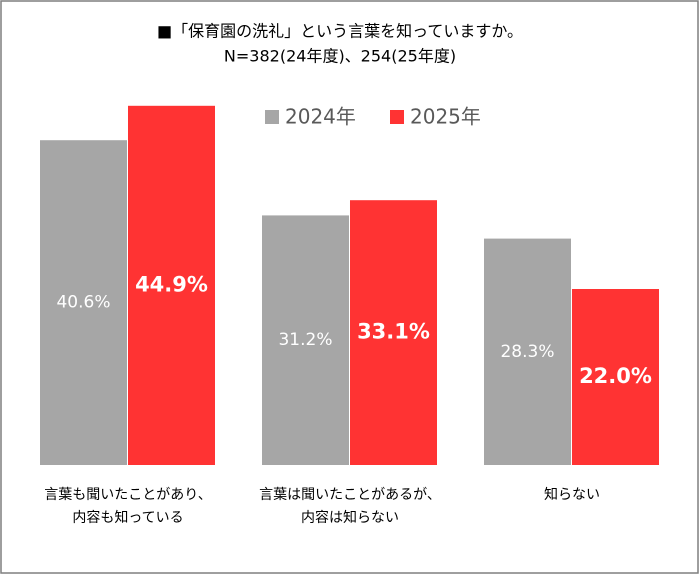 Image resolution: width=700 pixels, height=579 pixels. I want to click on x-tick-label: 知らない, so click(572, 494).